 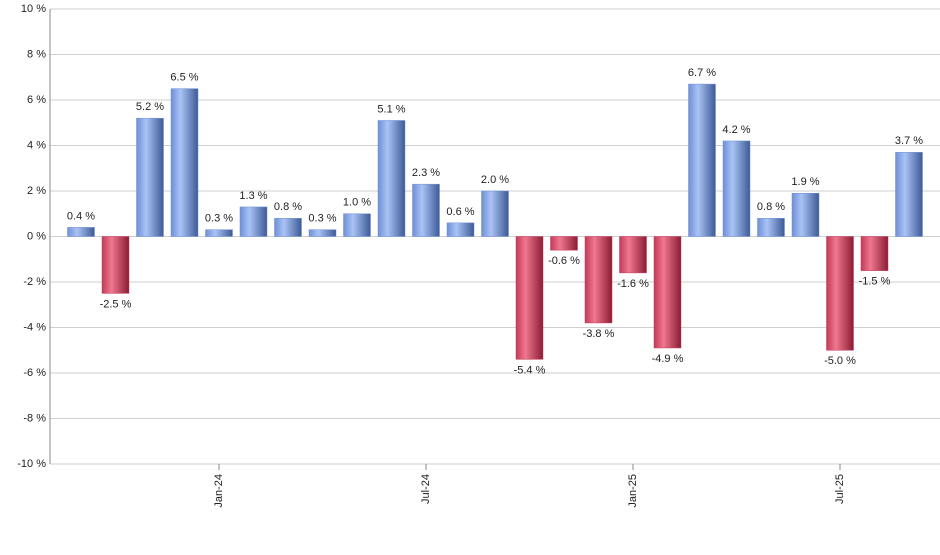 I want to click on value-label: 5.1 %, so click(x=391, y=109).